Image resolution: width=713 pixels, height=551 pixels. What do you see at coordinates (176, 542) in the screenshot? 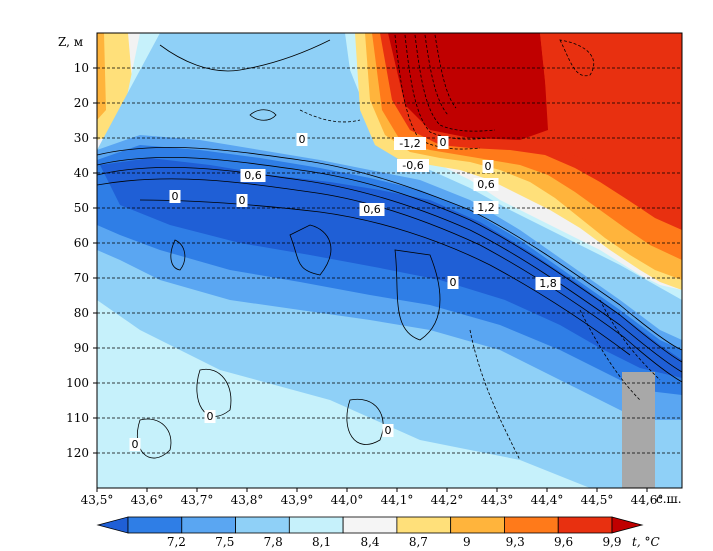
I see `colorbar-tick-label: 7,2` at bounding box center [176, 542].